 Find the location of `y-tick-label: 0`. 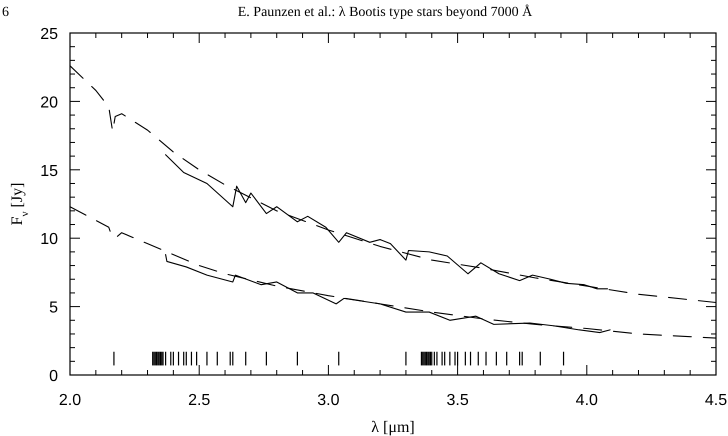

y-tick-label: 0 is located at coordinates (53, 376).